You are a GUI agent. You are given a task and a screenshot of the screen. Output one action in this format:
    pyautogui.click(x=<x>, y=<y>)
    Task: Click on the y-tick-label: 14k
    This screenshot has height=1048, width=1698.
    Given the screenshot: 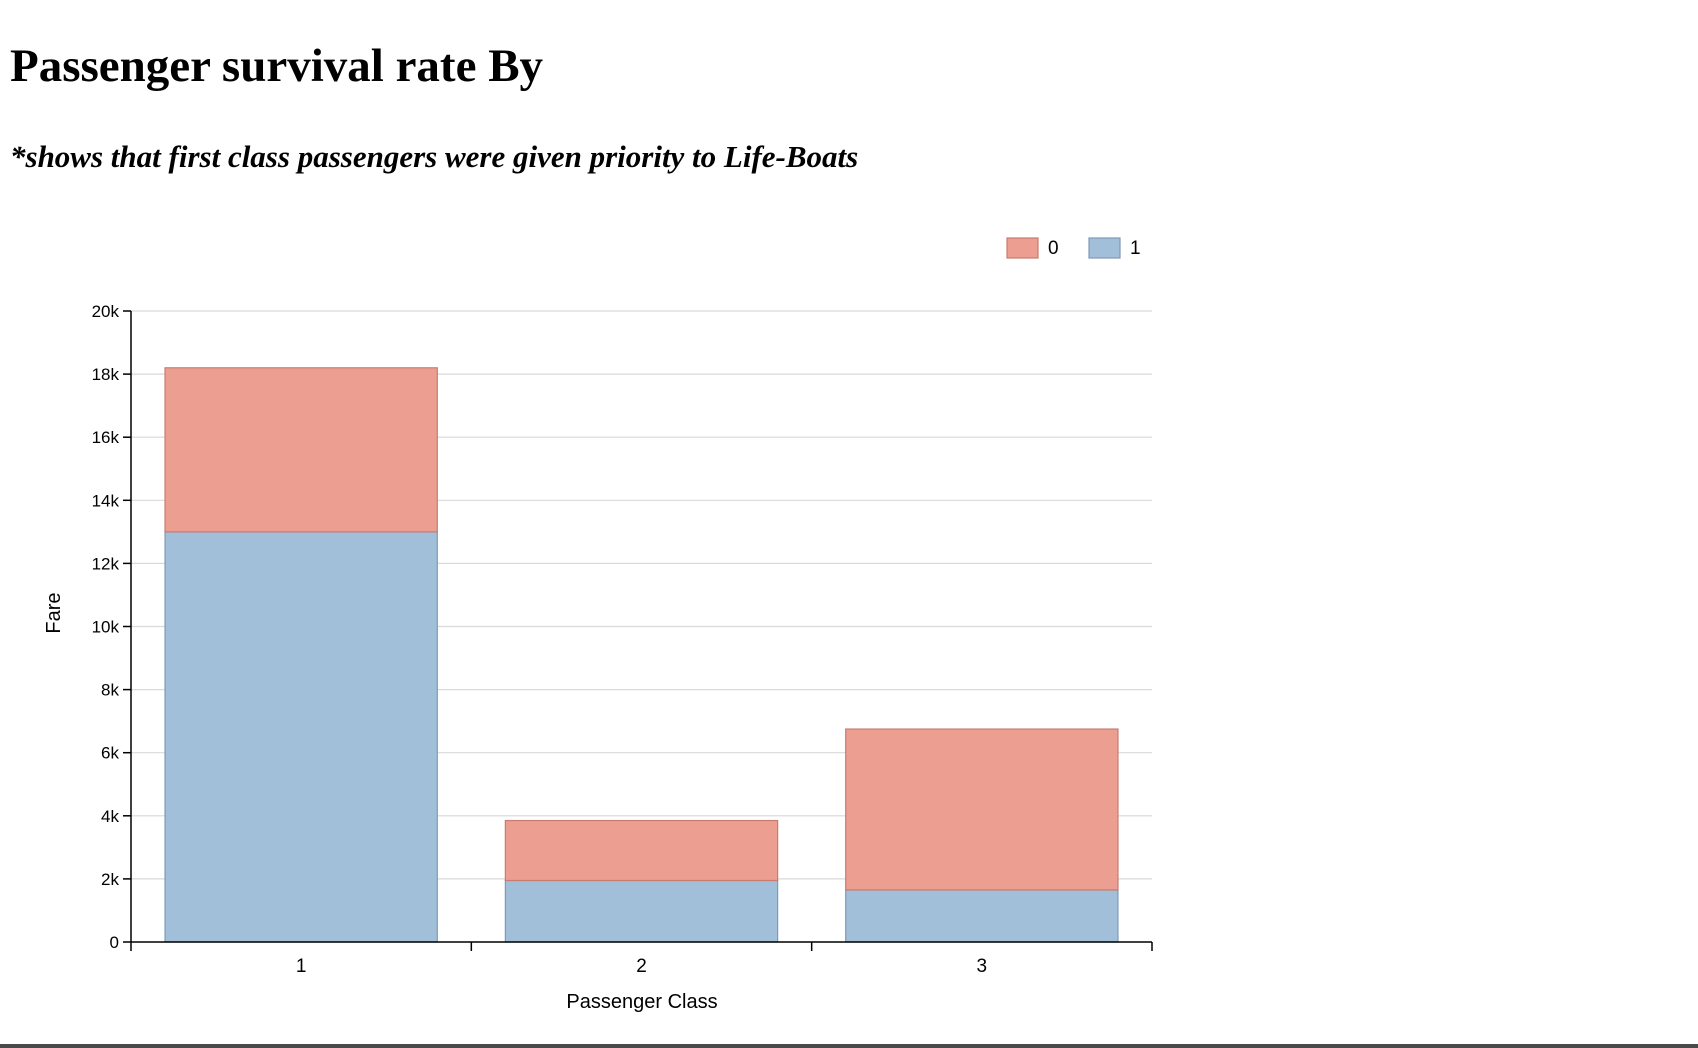 What is the action you would take?
    pyautogui.click(x=106, y=500)
    